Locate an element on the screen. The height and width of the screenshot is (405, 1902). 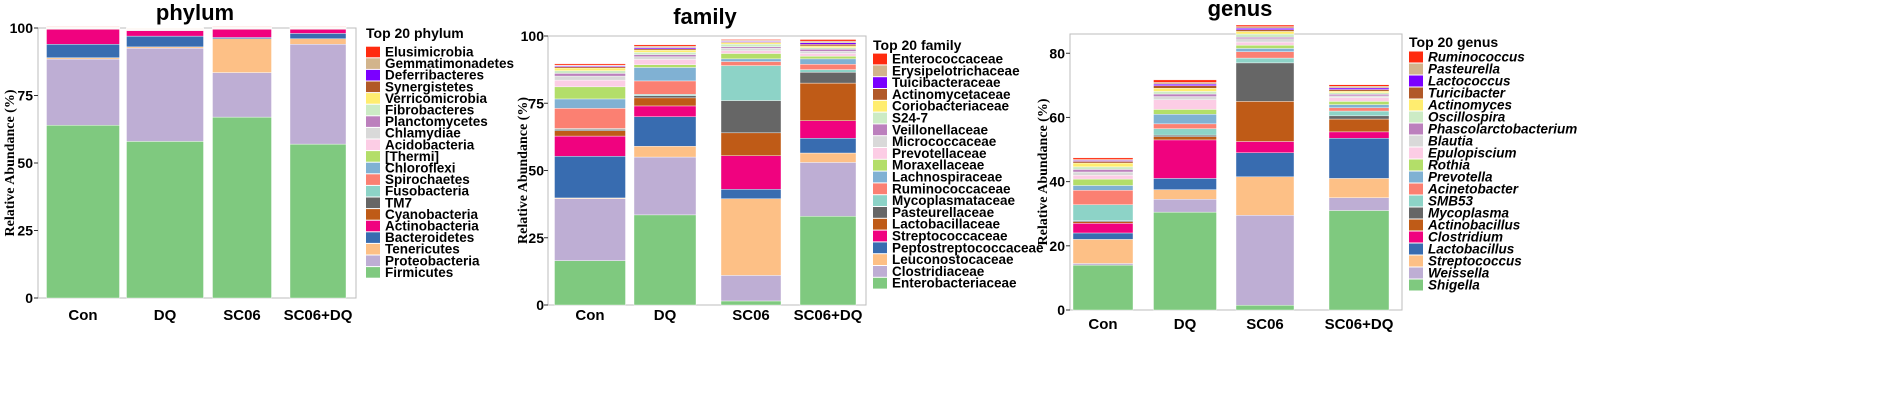
bar-segment-rothia is located at coordinates (1185, 112).